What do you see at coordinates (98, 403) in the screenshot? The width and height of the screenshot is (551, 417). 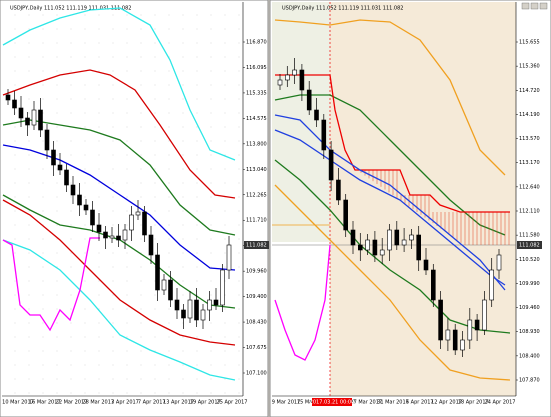 I see `date-label: 28 Mar 2017` at bounding box center [98, 403].